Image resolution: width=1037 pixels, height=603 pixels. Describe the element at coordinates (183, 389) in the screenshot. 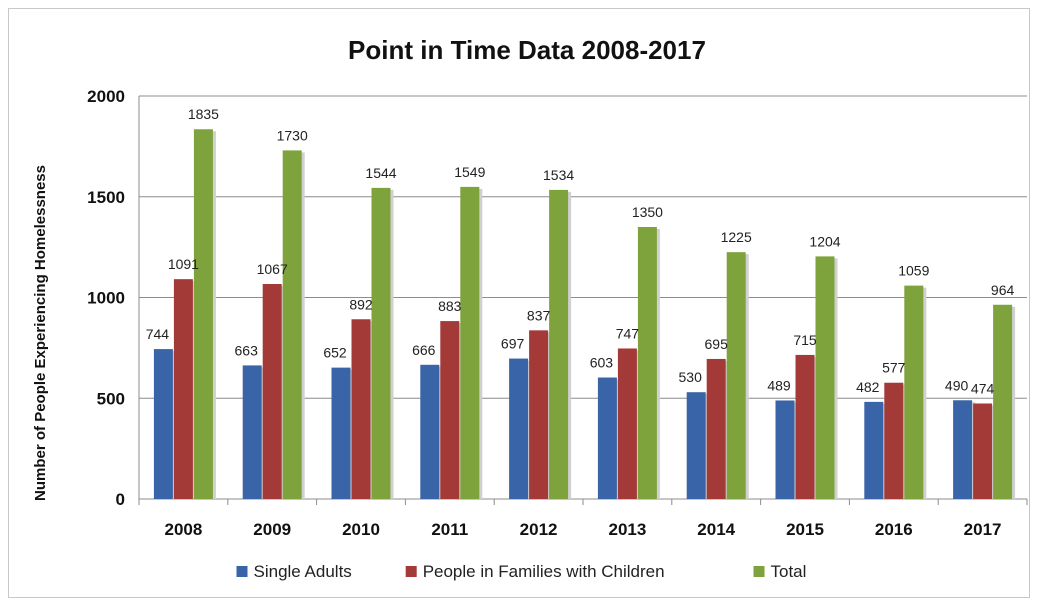

I see `bar-people-in-families-with-children-2008` at that location.